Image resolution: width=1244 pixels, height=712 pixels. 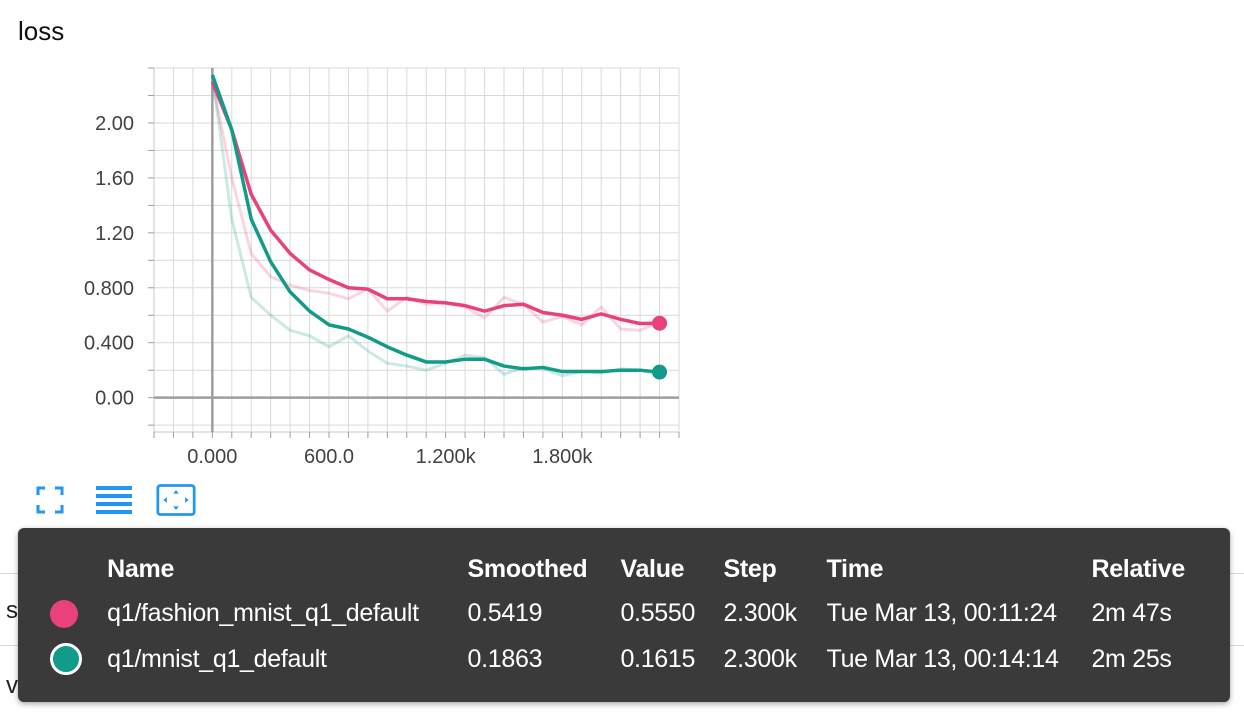 What do you see at coordinates (658, 658) in the screenshot?
I see `series-value: 0.1615` at bounding box center [658, 658].